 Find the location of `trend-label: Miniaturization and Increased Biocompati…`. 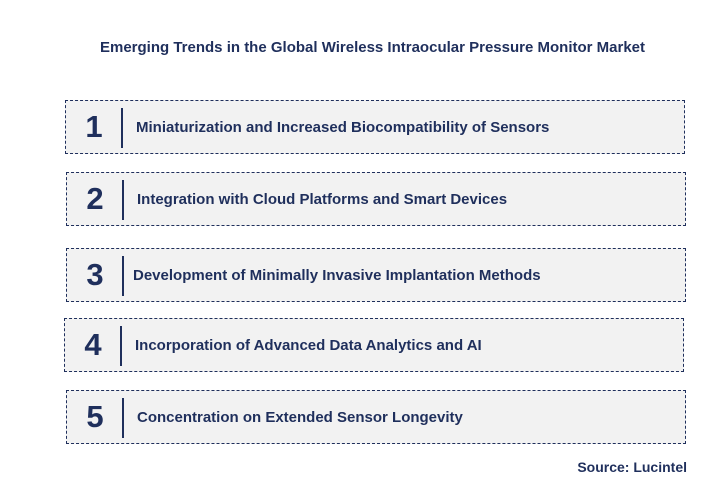

trend-label: Miniaturization and Increased Biocompati… is located at coordinates (343, 127).